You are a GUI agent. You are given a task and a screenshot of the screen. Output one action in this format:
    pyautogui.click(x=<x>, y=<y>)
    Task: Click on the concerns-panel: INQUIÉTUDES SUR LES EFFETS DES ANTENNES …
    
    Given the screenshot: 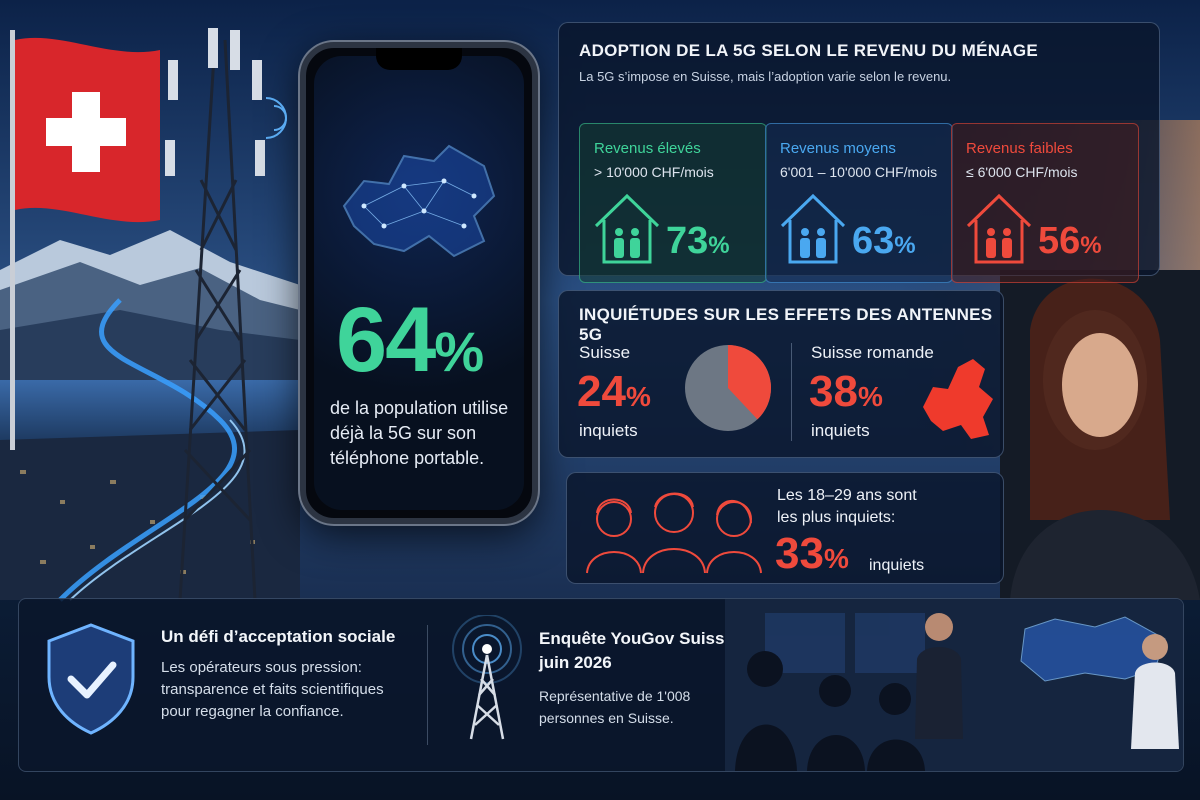 What is the action you would take?
    pyautogui.click(x=781, y=374)
    